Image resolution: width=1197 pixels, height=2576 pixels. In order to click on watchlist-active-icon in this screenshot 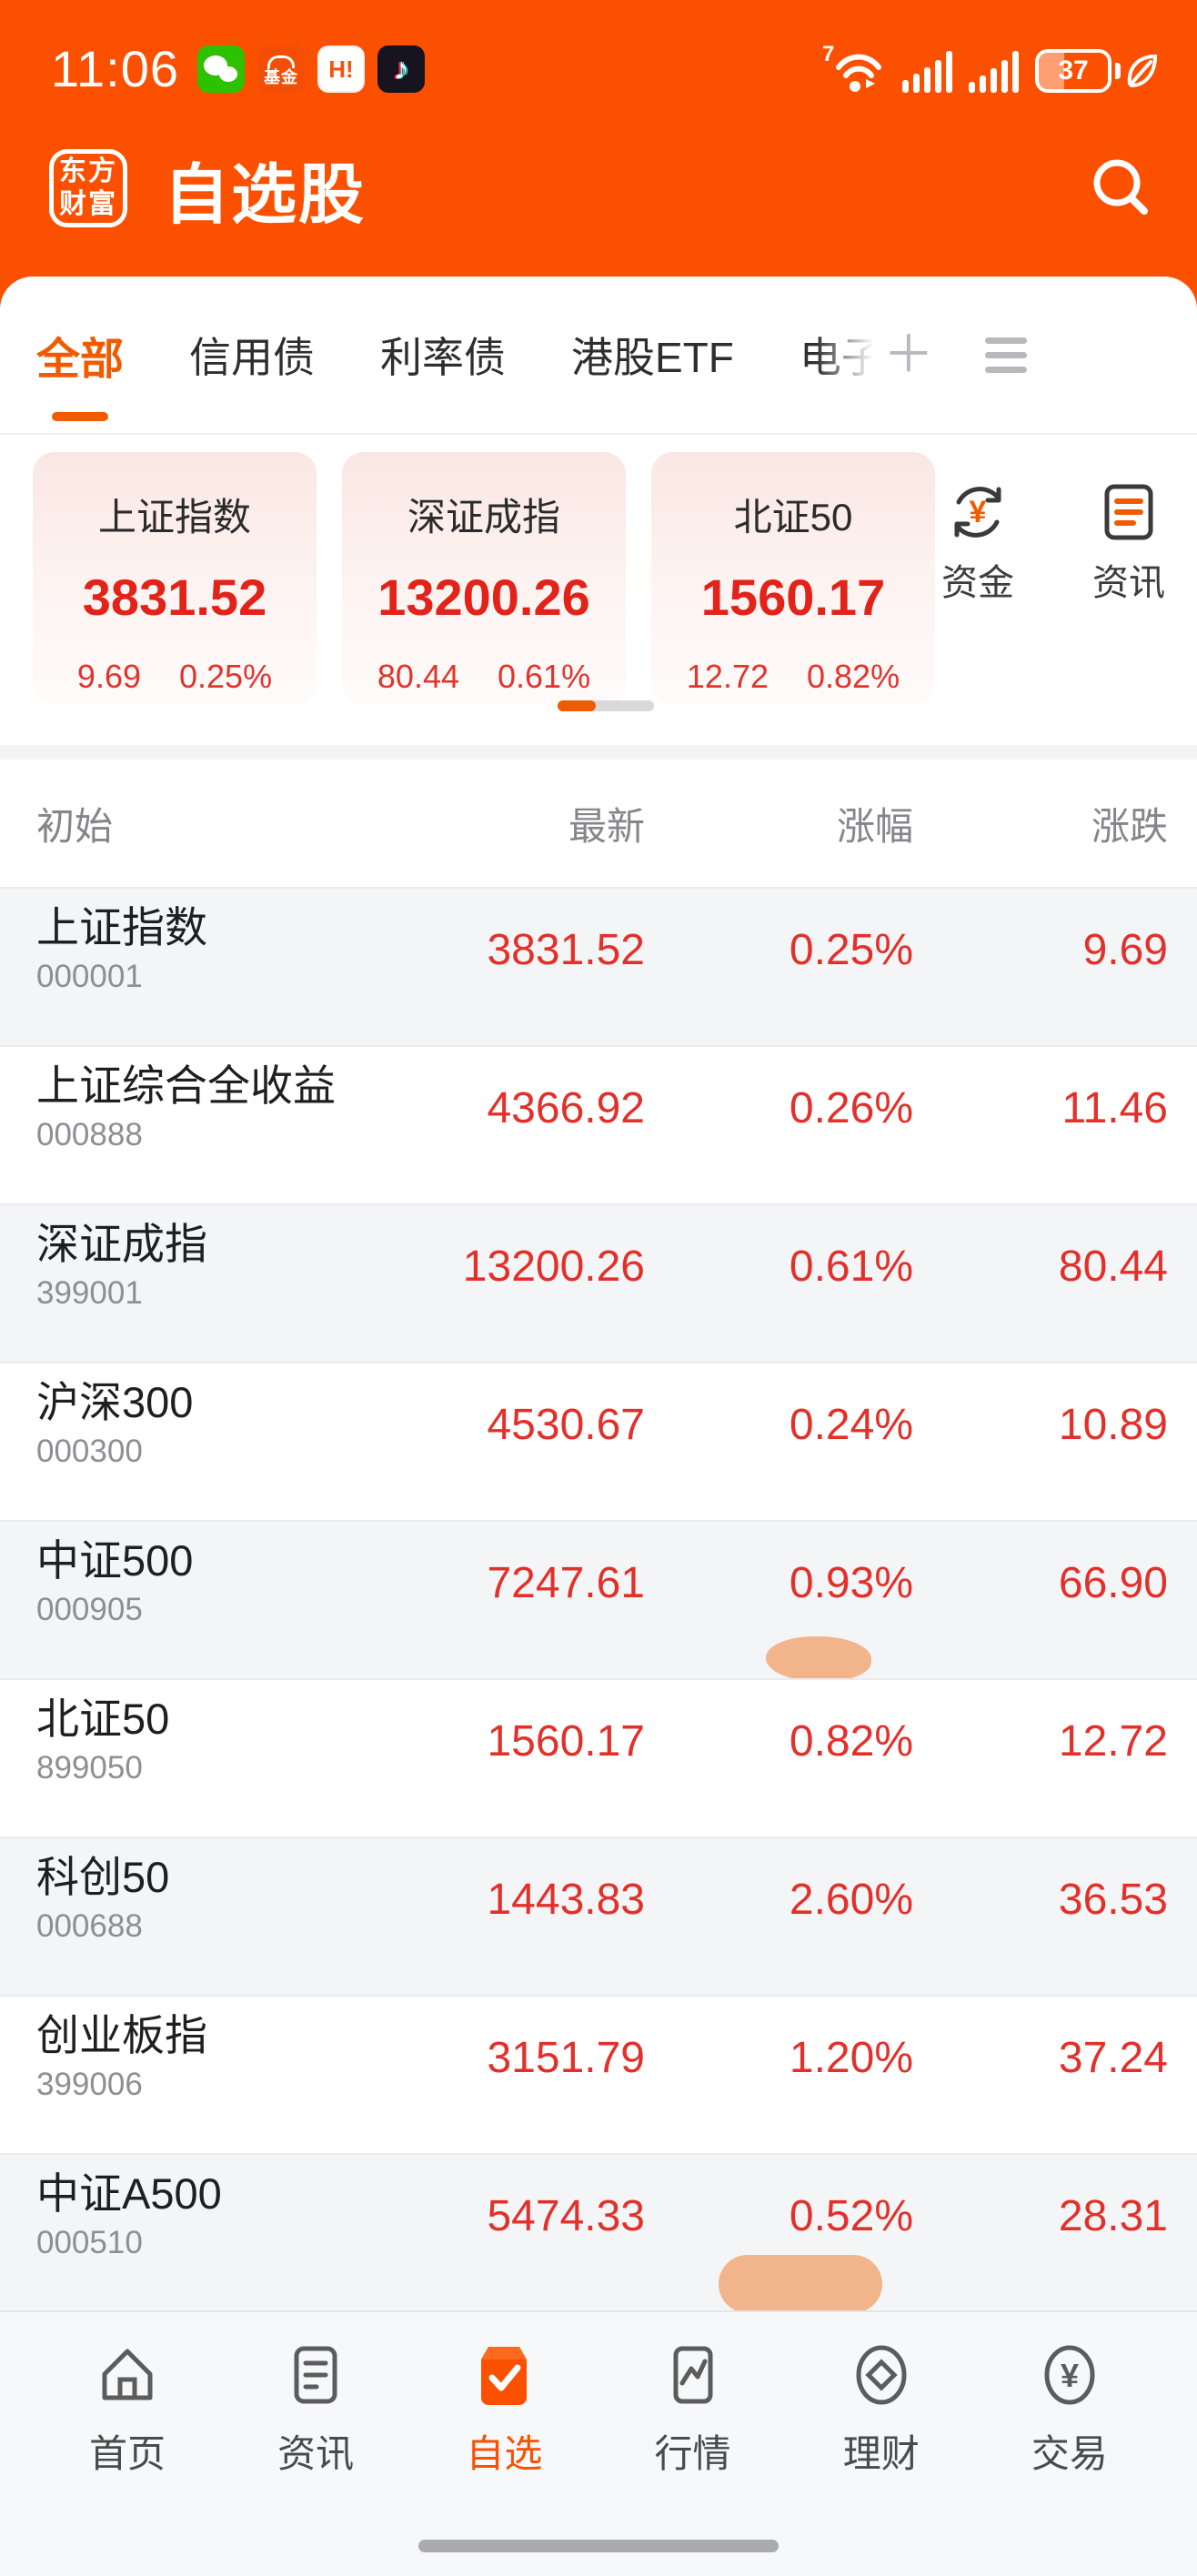, I will do `click(504, 2376)`.